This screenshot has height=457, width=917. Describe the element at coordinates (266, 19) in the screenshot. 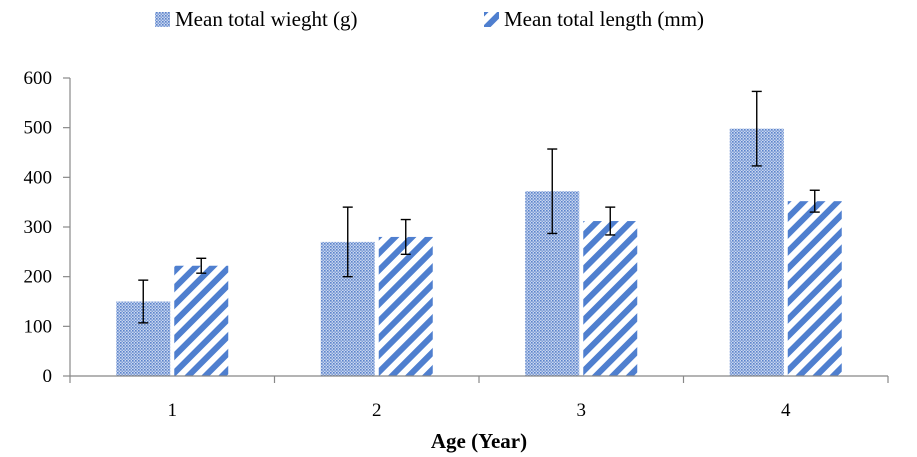

I see `legend-label-weight: Mean total wieght (g)` at that location.